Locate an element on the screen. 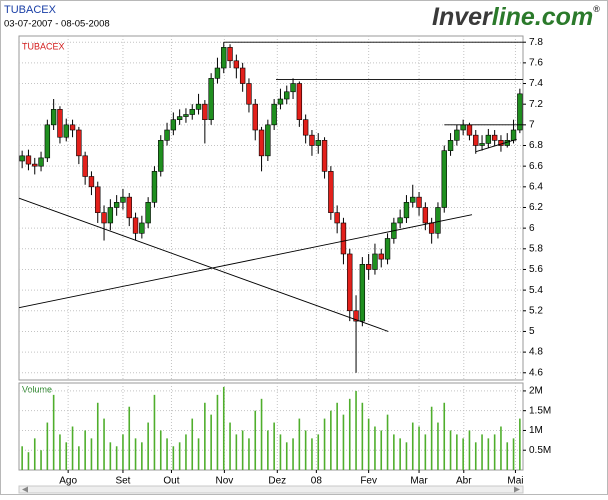 Image resolution: width=608 pixels, height=500 pixels. x-tick-label: Nov is located at coordinates (224, 481).